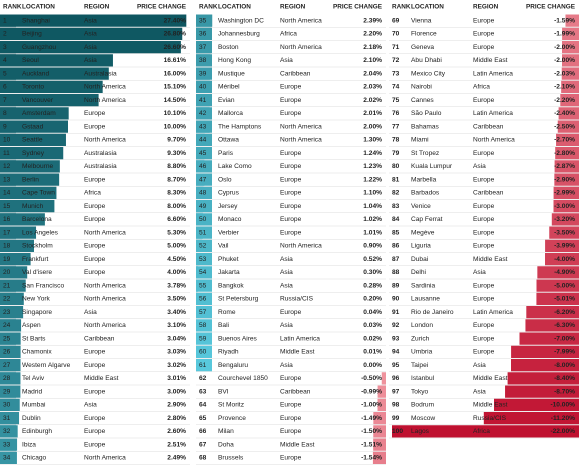  I want to click on column-header: LOCATION, so click(234, 7).